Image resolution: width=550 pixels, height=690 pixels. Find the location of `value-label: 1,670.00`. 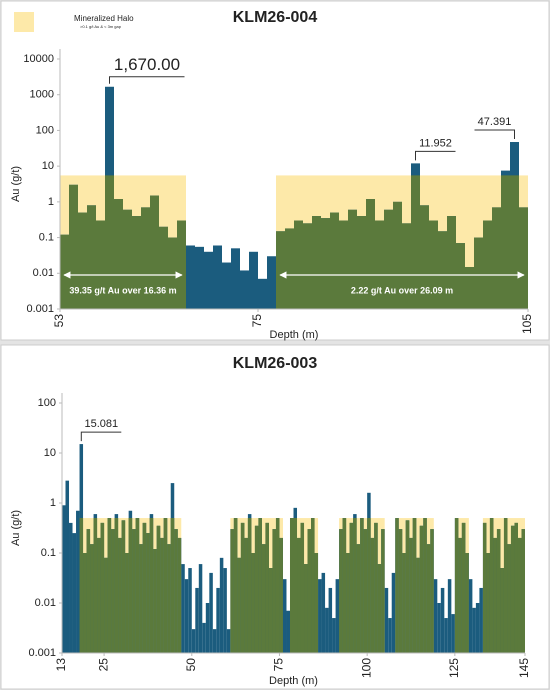

value-label: 1,670.00 is located at coordinates (147, 64).